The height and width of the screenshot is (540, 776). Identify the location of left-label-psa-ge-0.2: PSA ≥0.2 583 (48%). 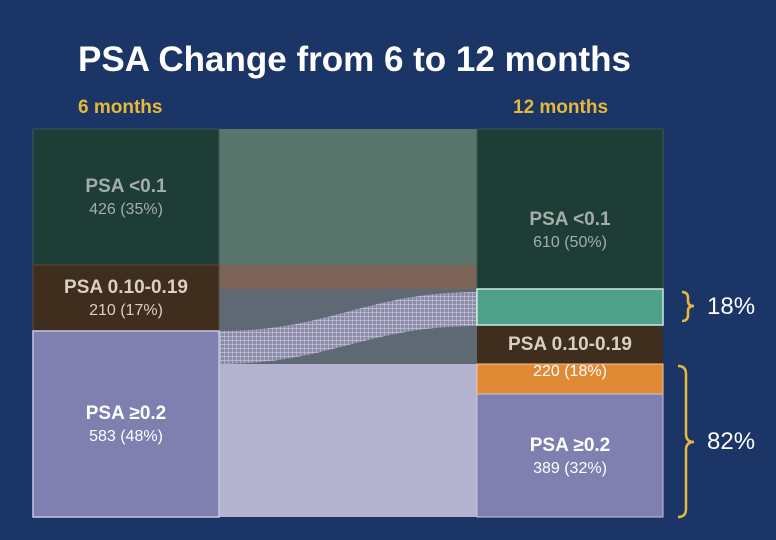
(126, 424).